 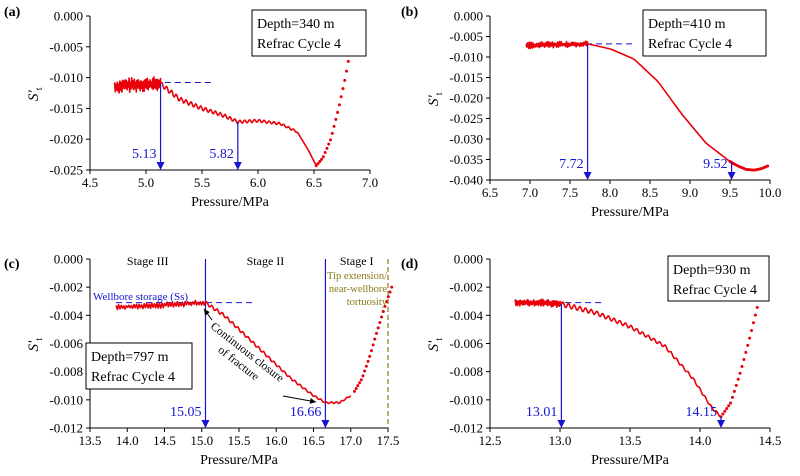 I want to click on x-tick-label: 16.0, so click(x=276, y=440).